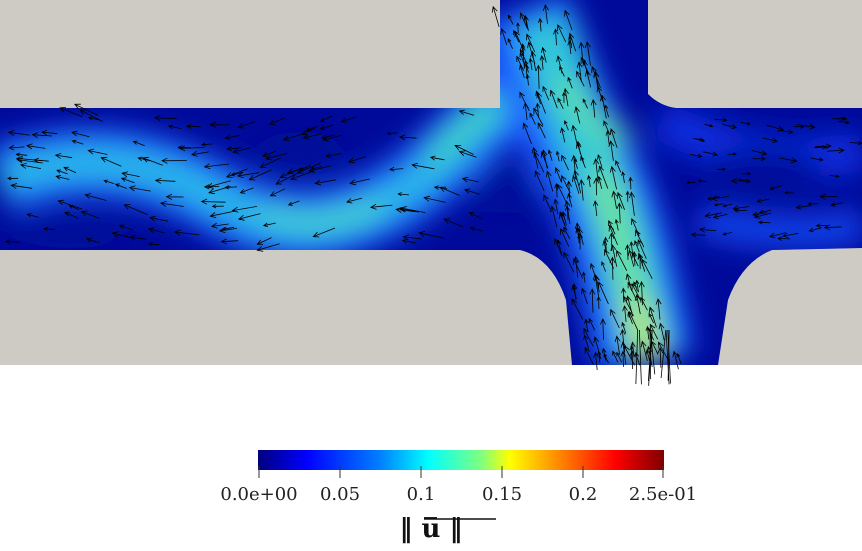 The width and height of the screenshot is (862, 551). Describe the element at coordinates (663, 494) in the screenshot. I see `colorbar-tick-5: 2.5e-01` at that location.